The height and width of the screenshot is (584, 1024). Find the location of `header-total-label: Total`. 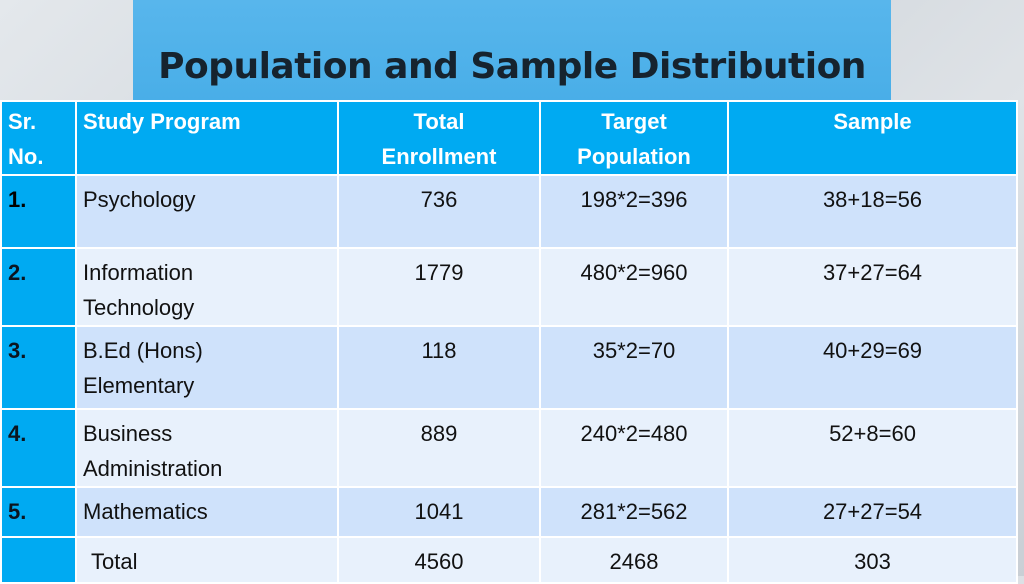

header-total-label: Total is located at coordinates (439, 121).